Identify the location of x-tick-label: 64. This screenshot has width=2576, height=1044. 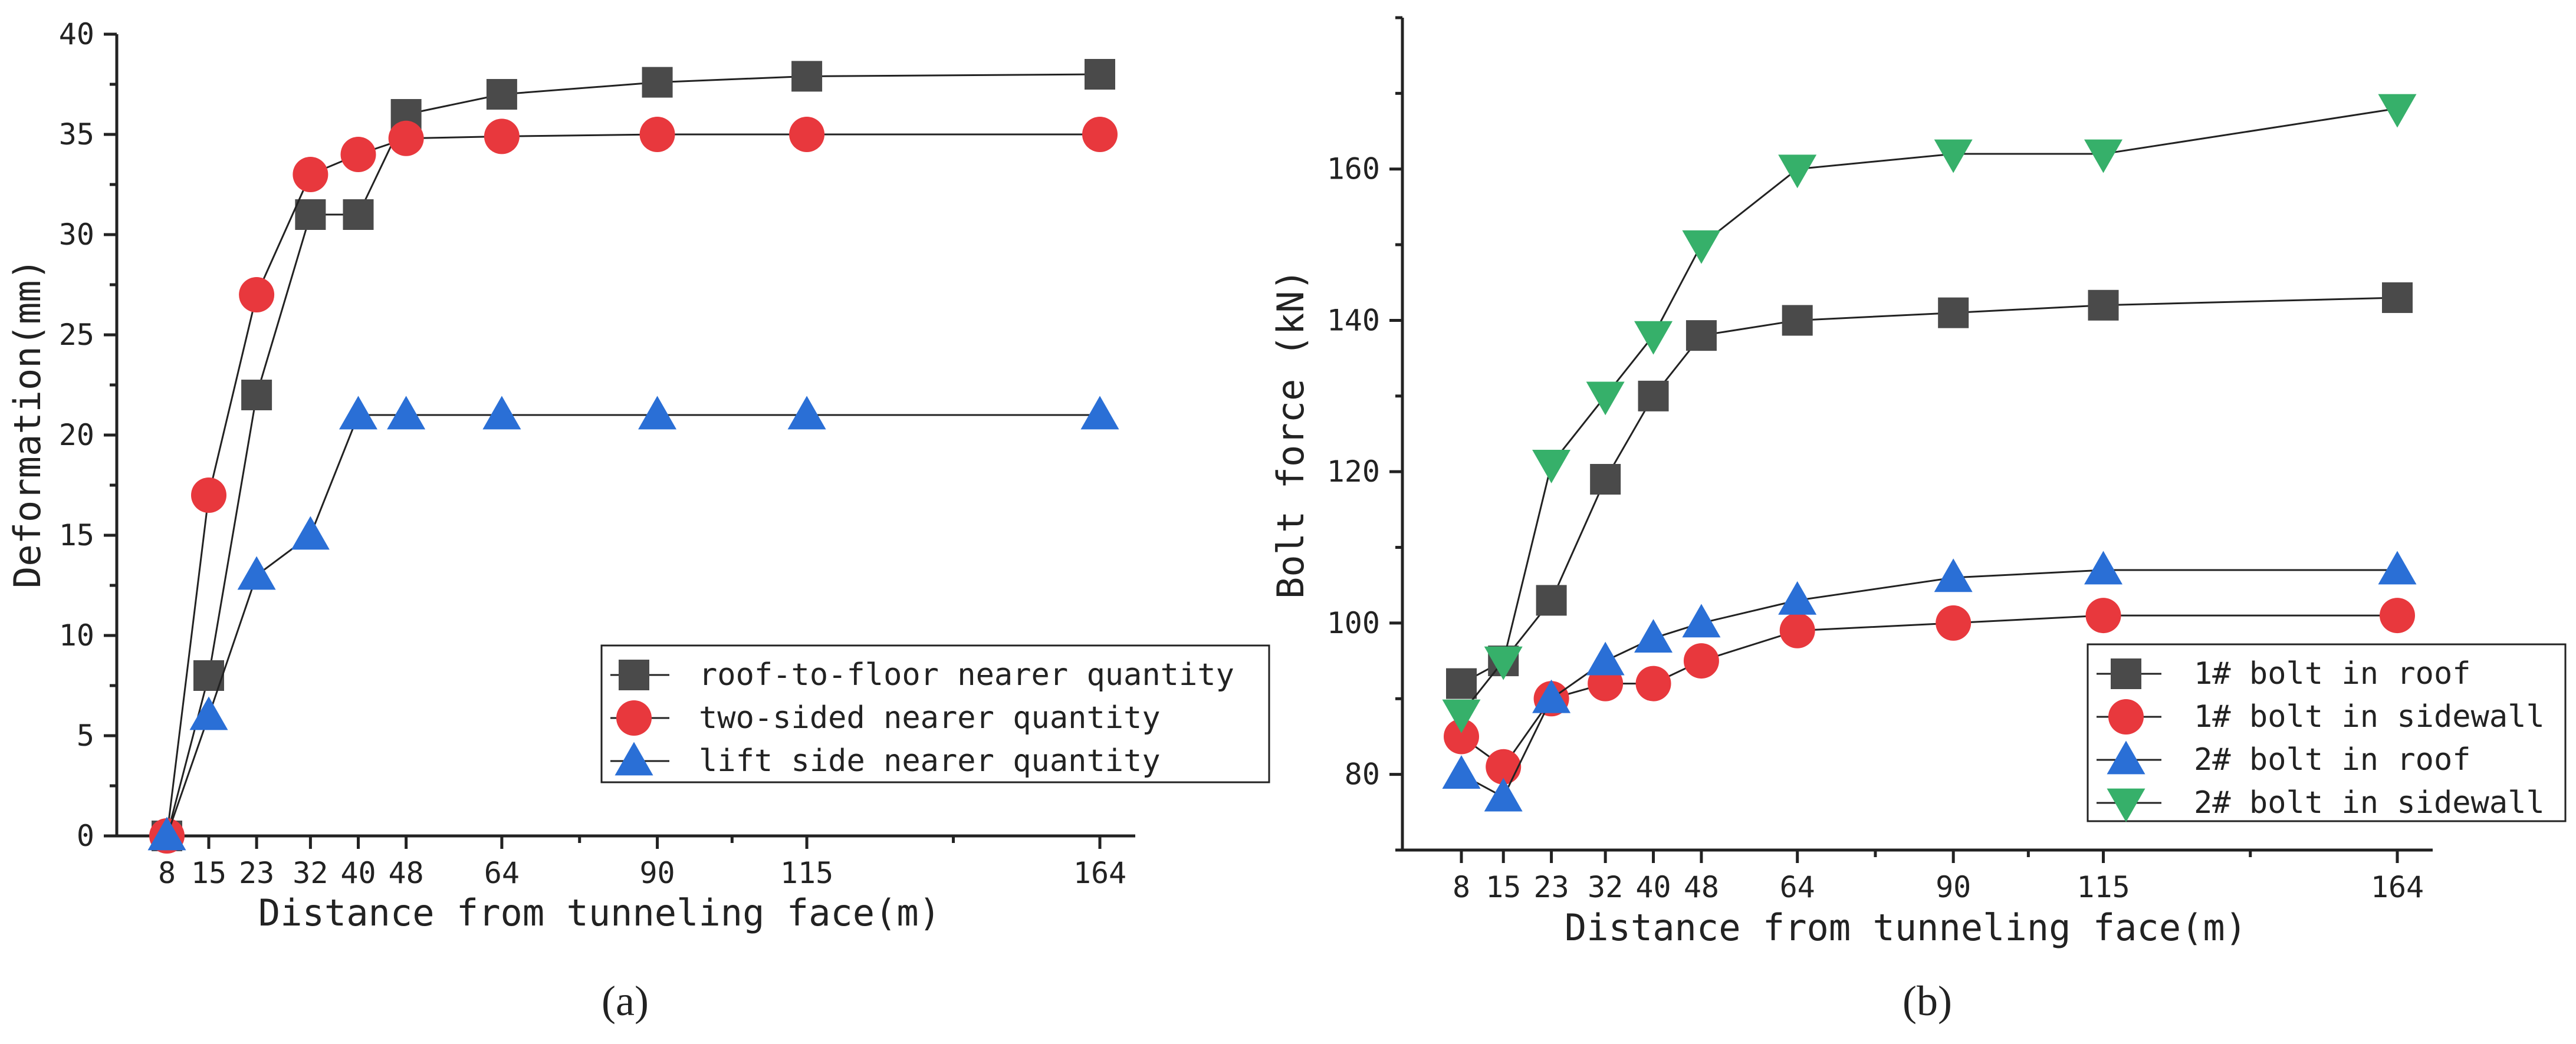
(502, 873).